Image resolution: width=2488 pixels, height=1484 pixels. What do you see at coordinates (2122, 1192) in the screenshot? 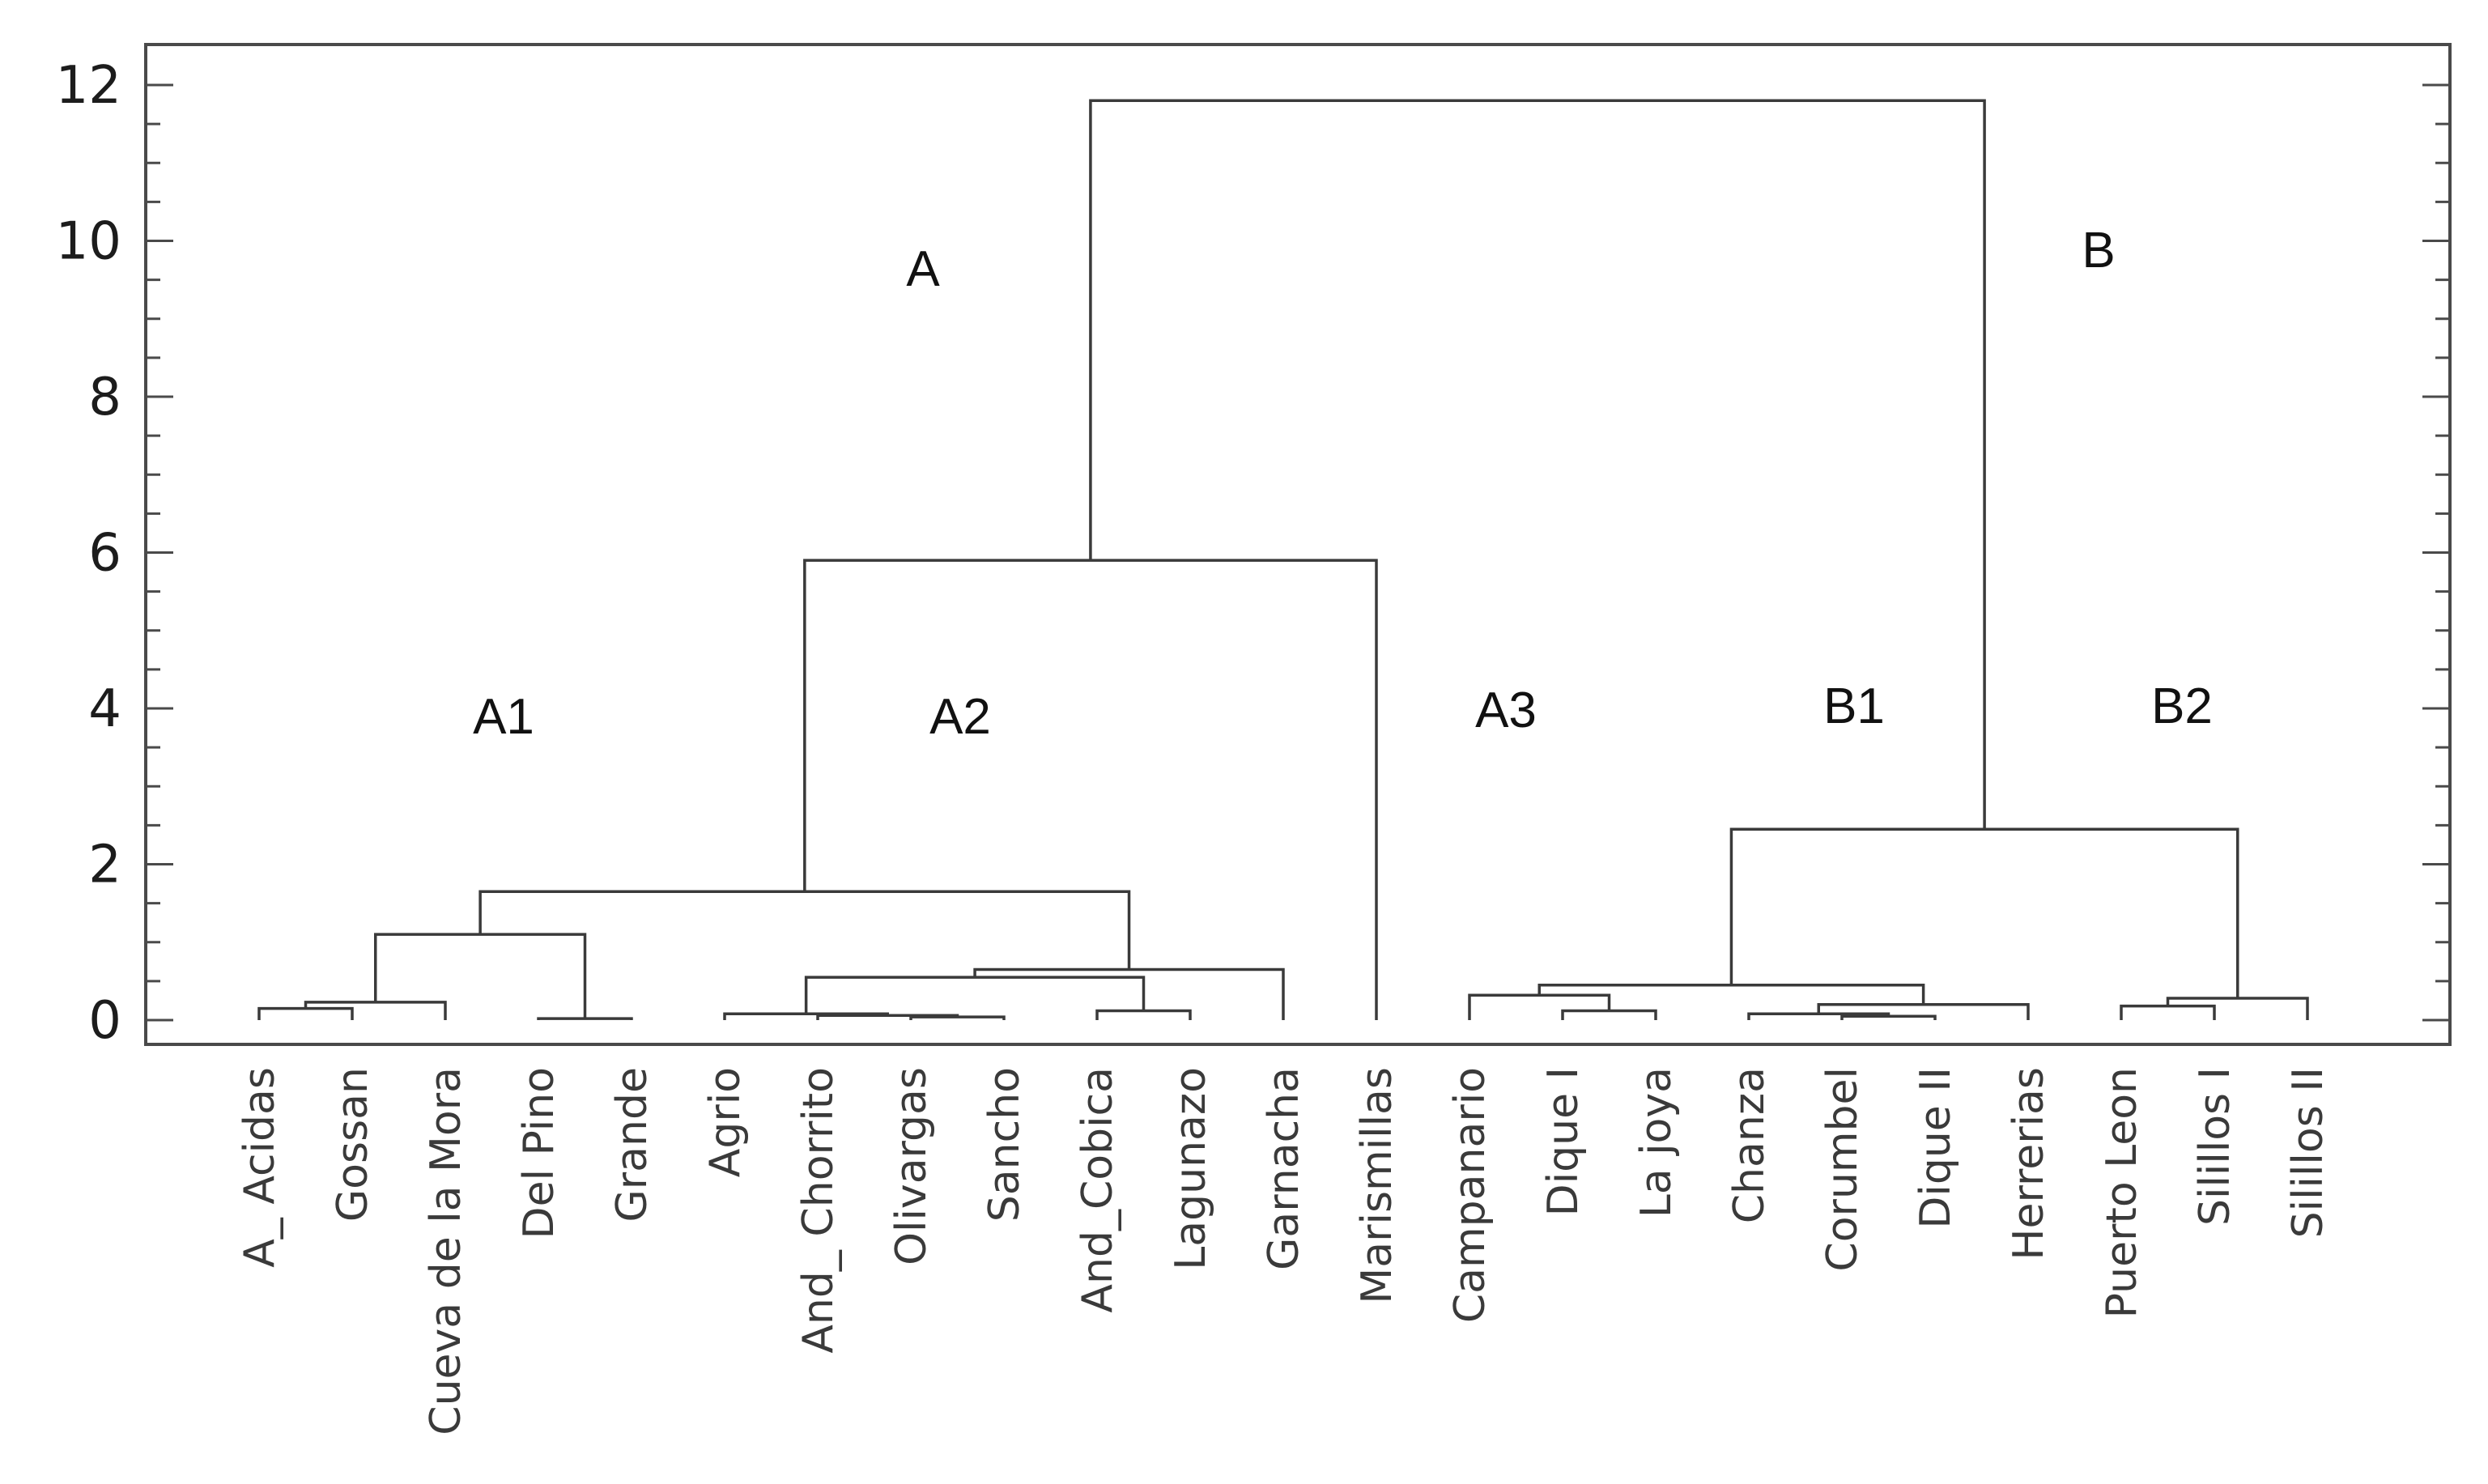
I see `leaf-label: Puerto Leon` at bounding box center [2122, 1192].